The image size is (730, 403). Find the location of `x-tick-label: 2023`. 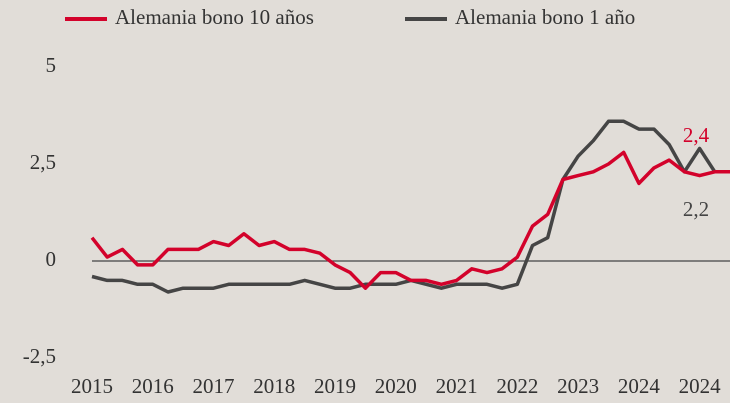

x-tick-label: 2023 is located at coordinates (578, 386).